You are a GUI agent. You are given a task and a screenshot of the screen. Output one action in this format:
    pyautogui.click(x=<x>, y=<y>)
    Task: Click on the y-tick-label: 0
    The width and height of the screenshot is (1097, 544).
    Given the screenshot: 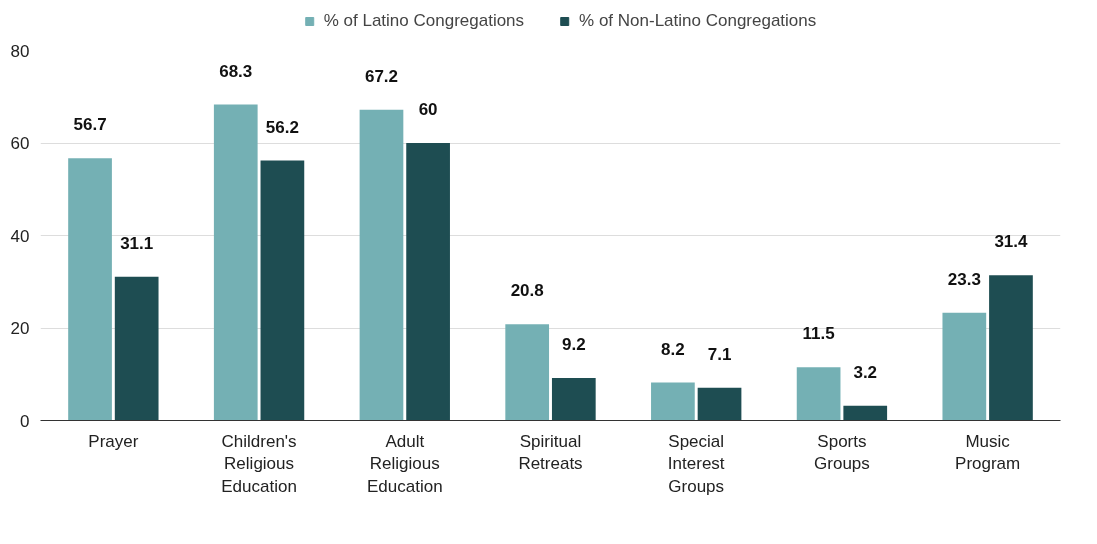 What is the action you would take?
    pyautogui.click(x=25, y=421)
    